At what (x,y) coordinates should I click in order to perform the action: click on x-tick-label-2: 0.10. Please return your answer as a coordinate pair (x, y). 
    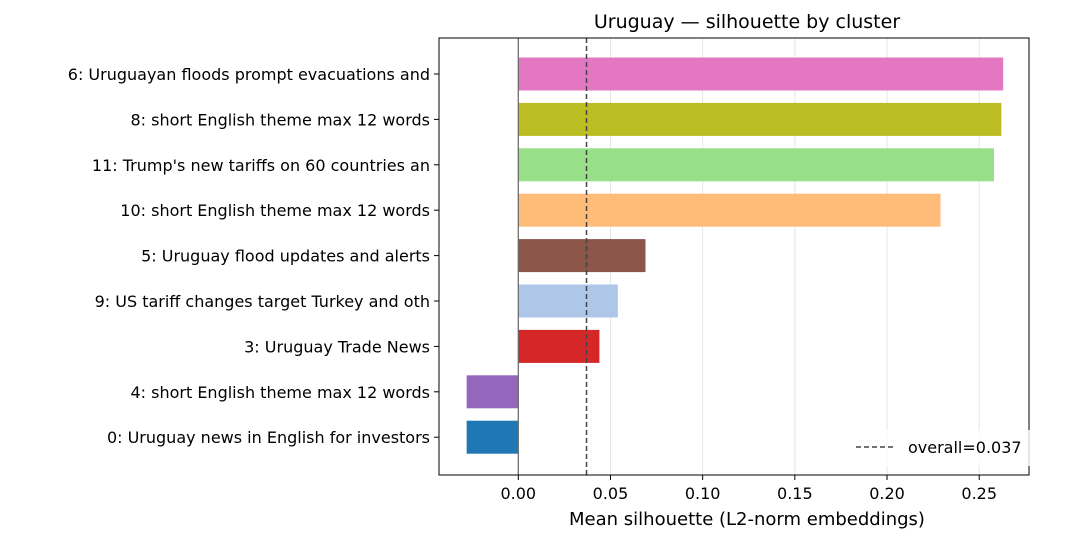
    Looking at the image, I should click on (703, 493).